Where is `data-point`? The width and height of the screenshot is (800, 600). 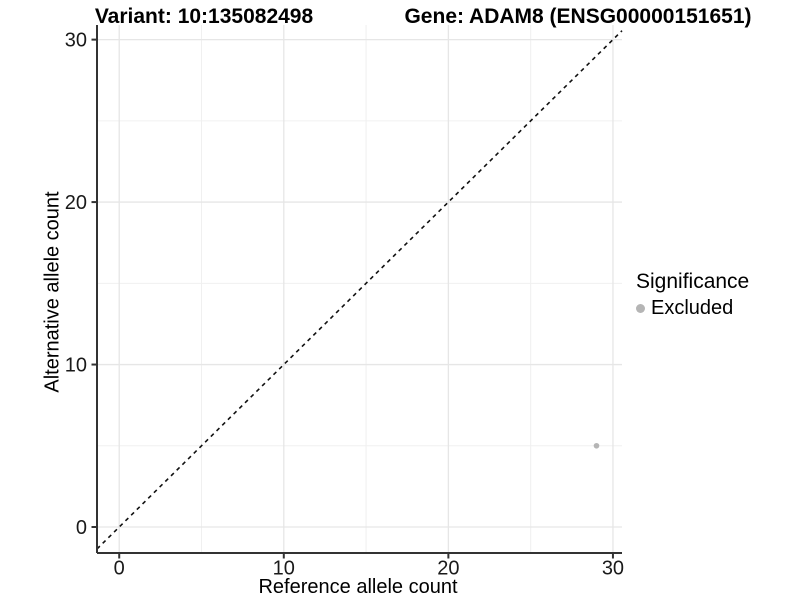
data-point is located at coordinates (596, 445).